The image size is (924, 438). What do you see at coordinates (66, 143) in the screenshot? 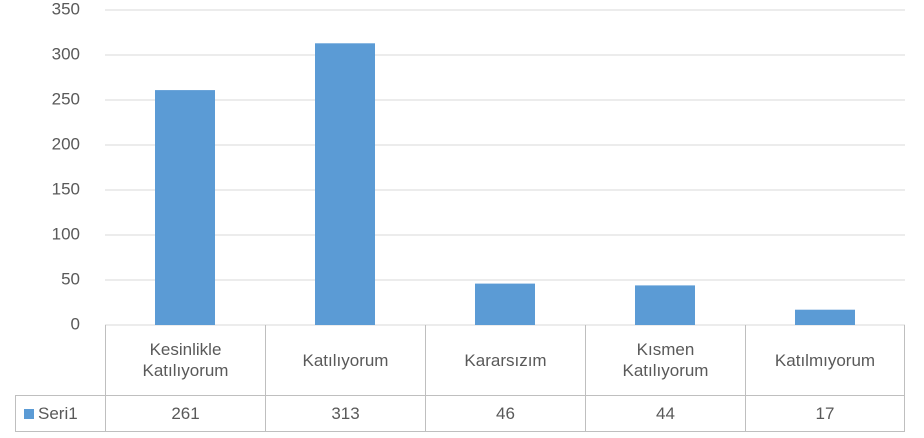
I see `y-tick-label: 200` at bounding box center [66, 143].